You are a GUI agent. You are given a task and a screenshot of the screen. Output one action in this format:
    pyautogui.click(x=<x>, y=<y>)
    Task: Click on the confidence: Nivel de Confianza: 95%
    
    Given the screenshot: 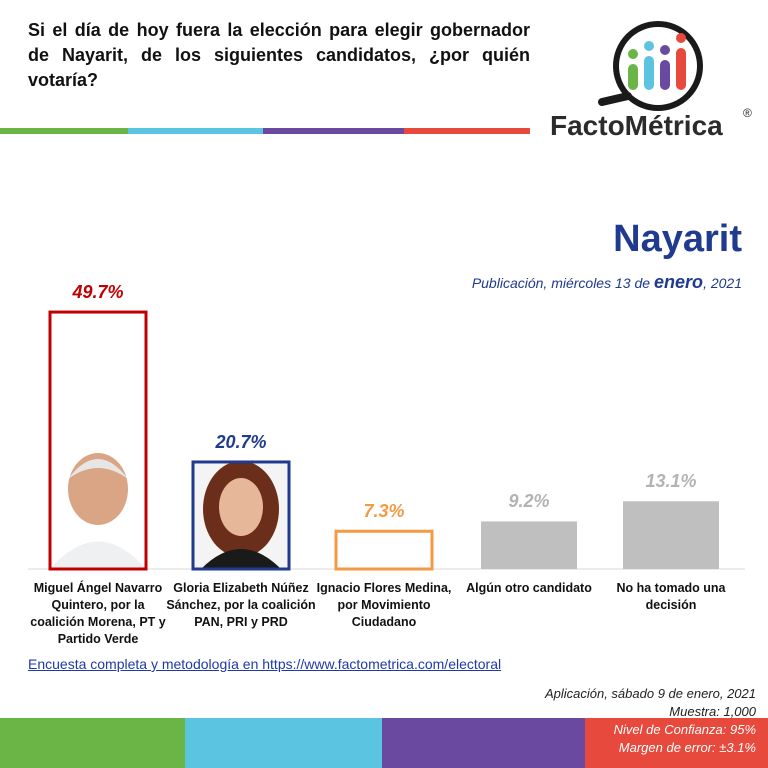 What is the action you would take?
    pyautogui.click(x=684, y=729)
    